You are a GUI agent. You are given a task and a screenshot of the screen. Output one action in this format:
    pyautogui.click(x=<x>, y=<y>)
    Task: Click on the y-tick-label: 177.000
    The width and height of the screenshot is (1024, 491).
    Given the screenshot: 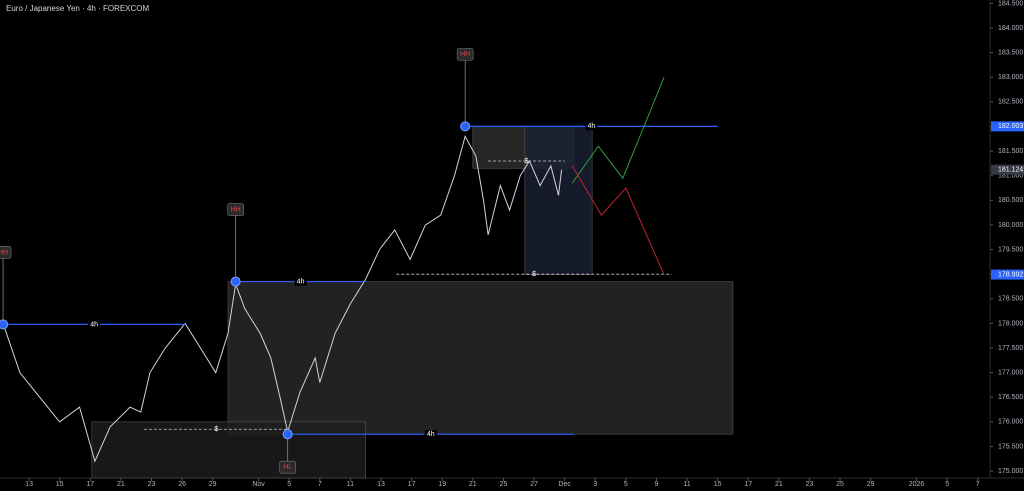 What is the action you would take?
    pyautogui.click(x=1010, y=372)
    